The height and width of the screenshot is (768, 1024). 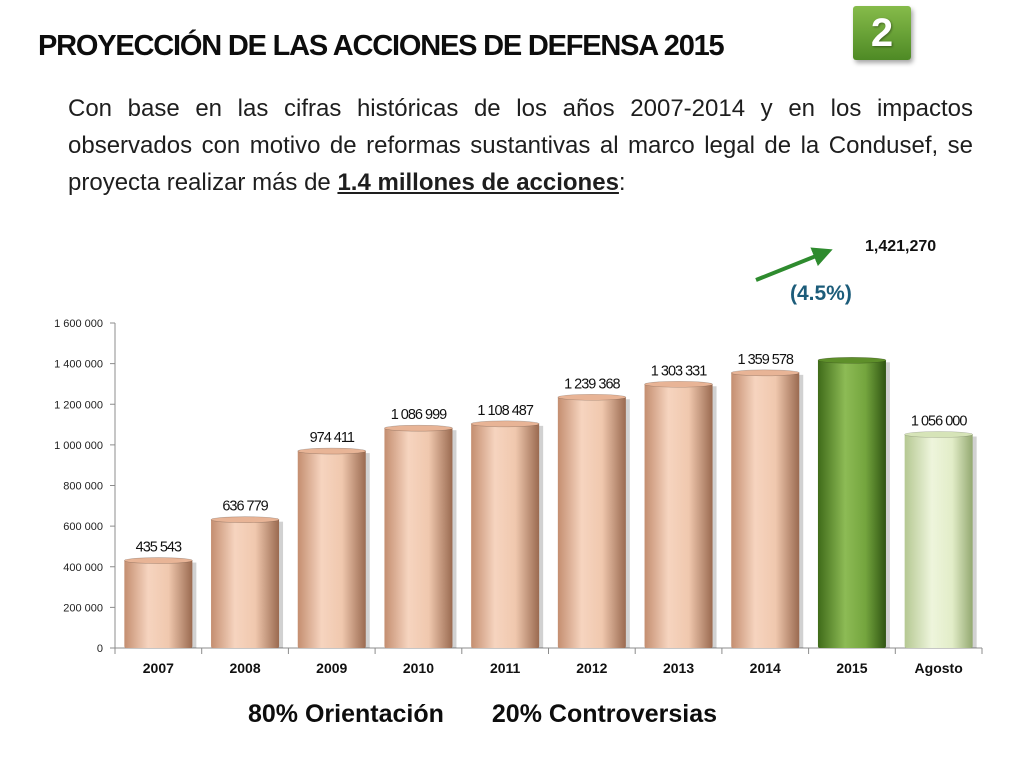 I want to click on x-tick-label: 2015, so click(x=851, y=668).